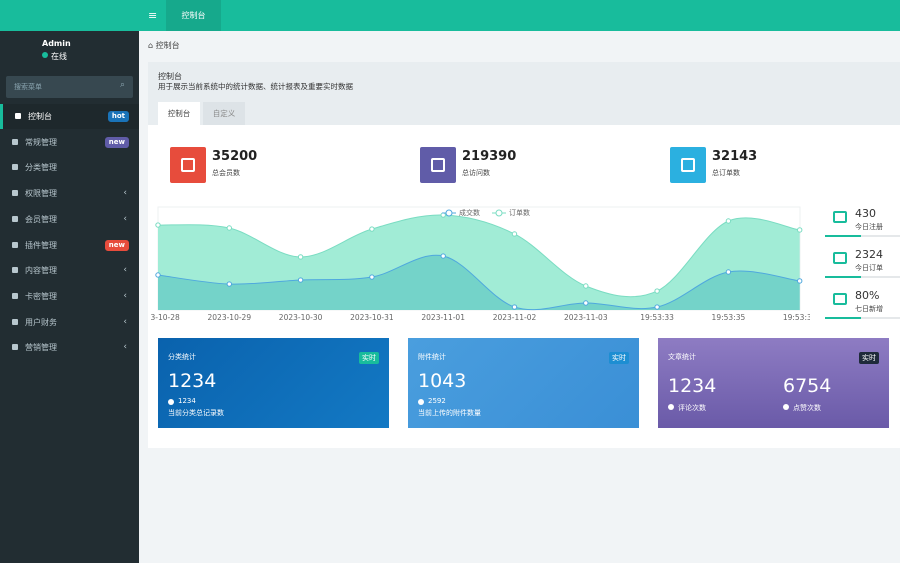 This screenshot has height=563, width=900. Describe the element at coordinates (476, 173) in the screenshot. I see `stat-label: 总访问数` at that location.